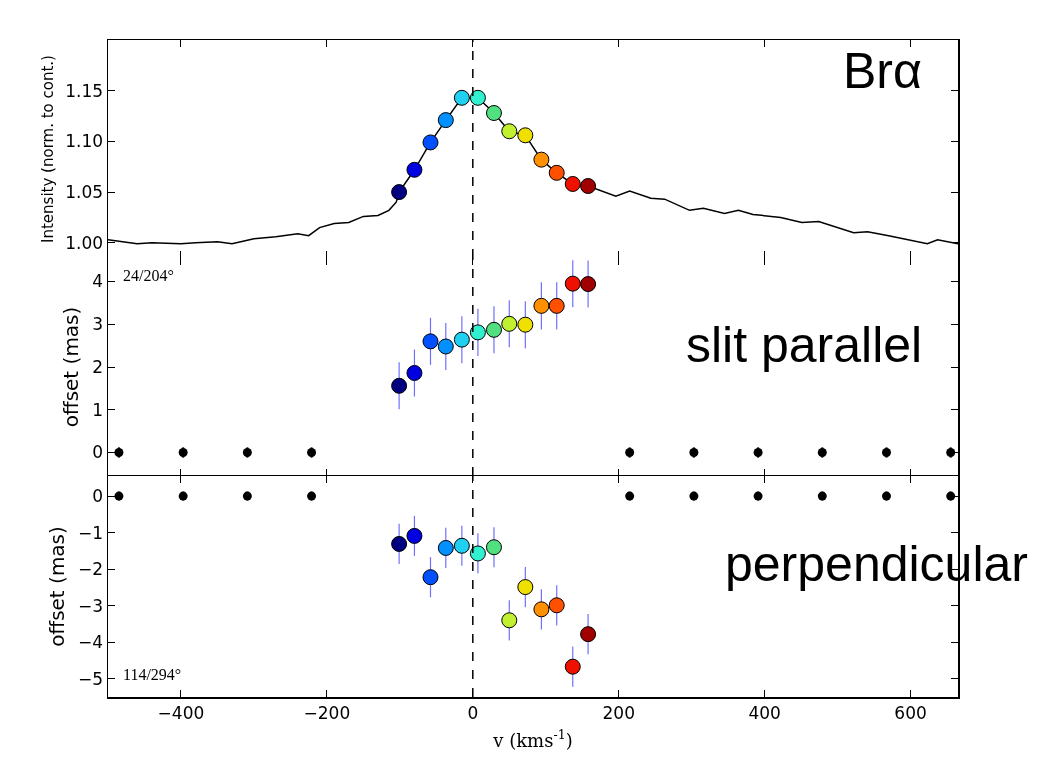 The image size is (1045, 772). Describe the element at coordinates (327, 712) in the screenshot. I see `x-tick-label: −200` at that location.